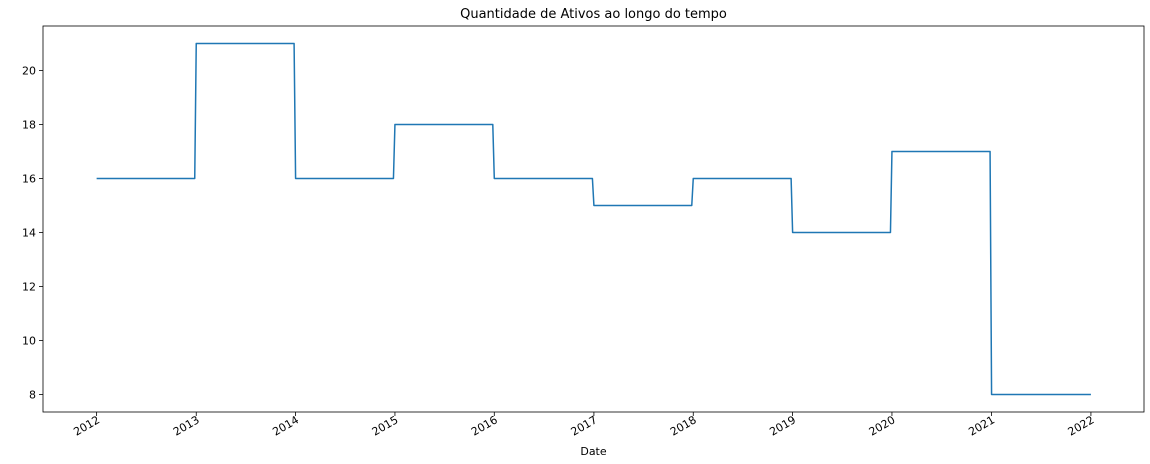 The width and height of the screenshot is (1150, 464). What do you see at coordinates (385, 425) in the screenshot?
I see `x-tick-label: 2015` at bounding box center [385, 425].